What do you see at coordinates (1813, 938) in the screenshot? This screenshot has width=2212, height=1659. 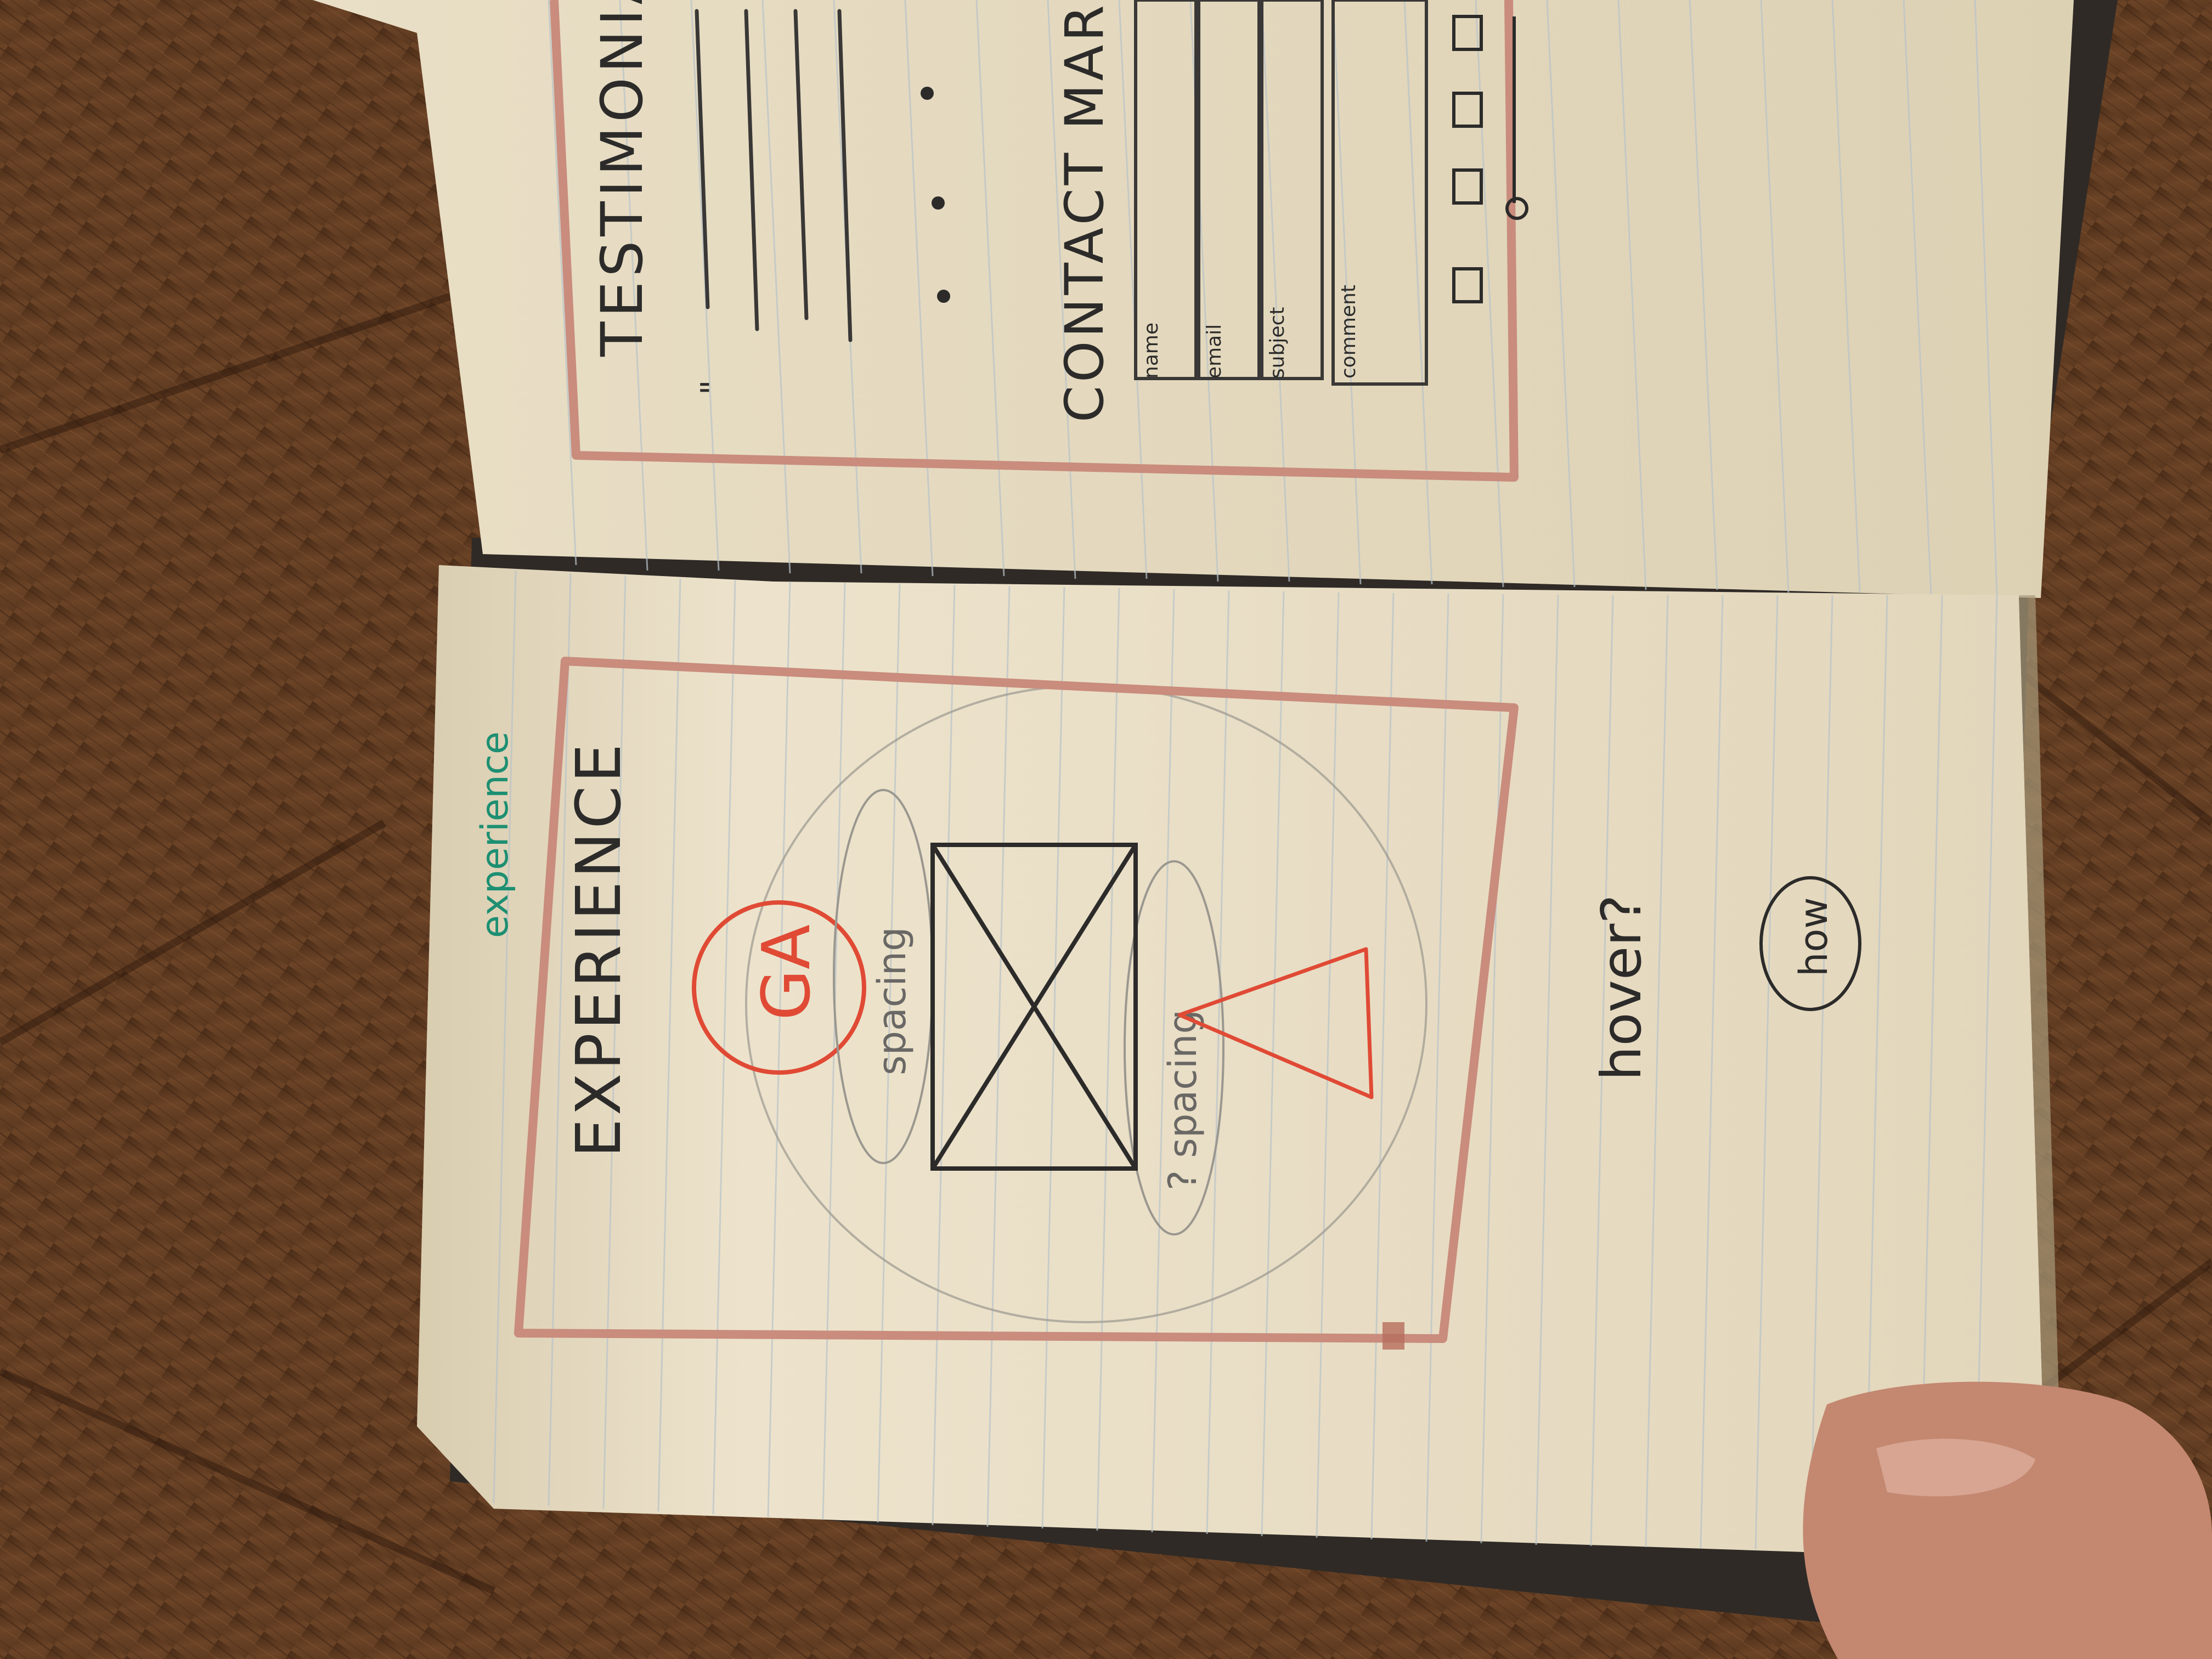 I see `how-note: how` at bounding box center [1813, 938].